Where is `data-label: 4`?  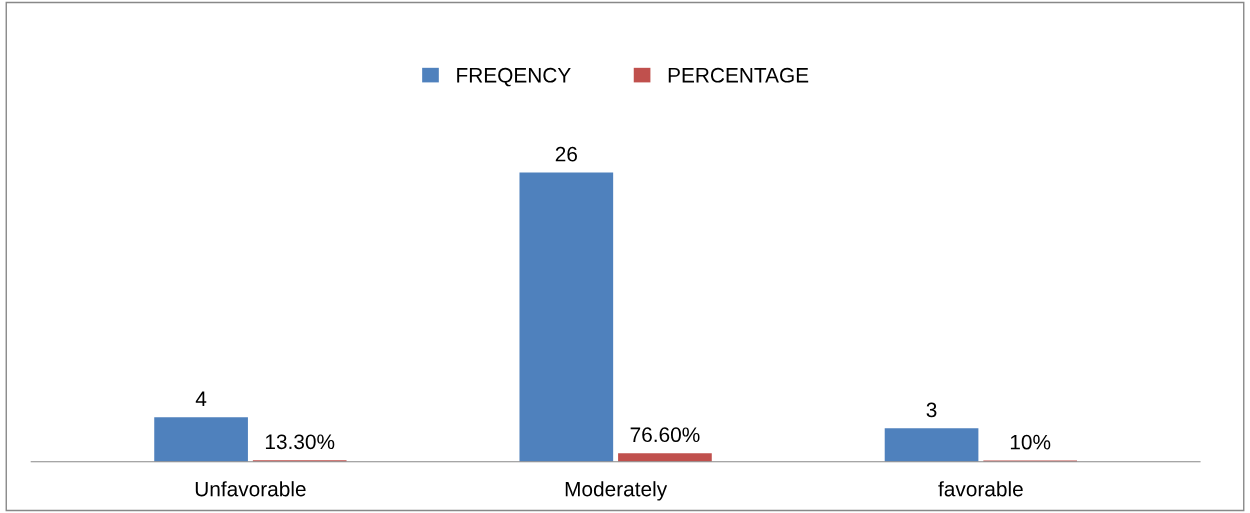 data-label: 4 is located at coordinates (201, 398).